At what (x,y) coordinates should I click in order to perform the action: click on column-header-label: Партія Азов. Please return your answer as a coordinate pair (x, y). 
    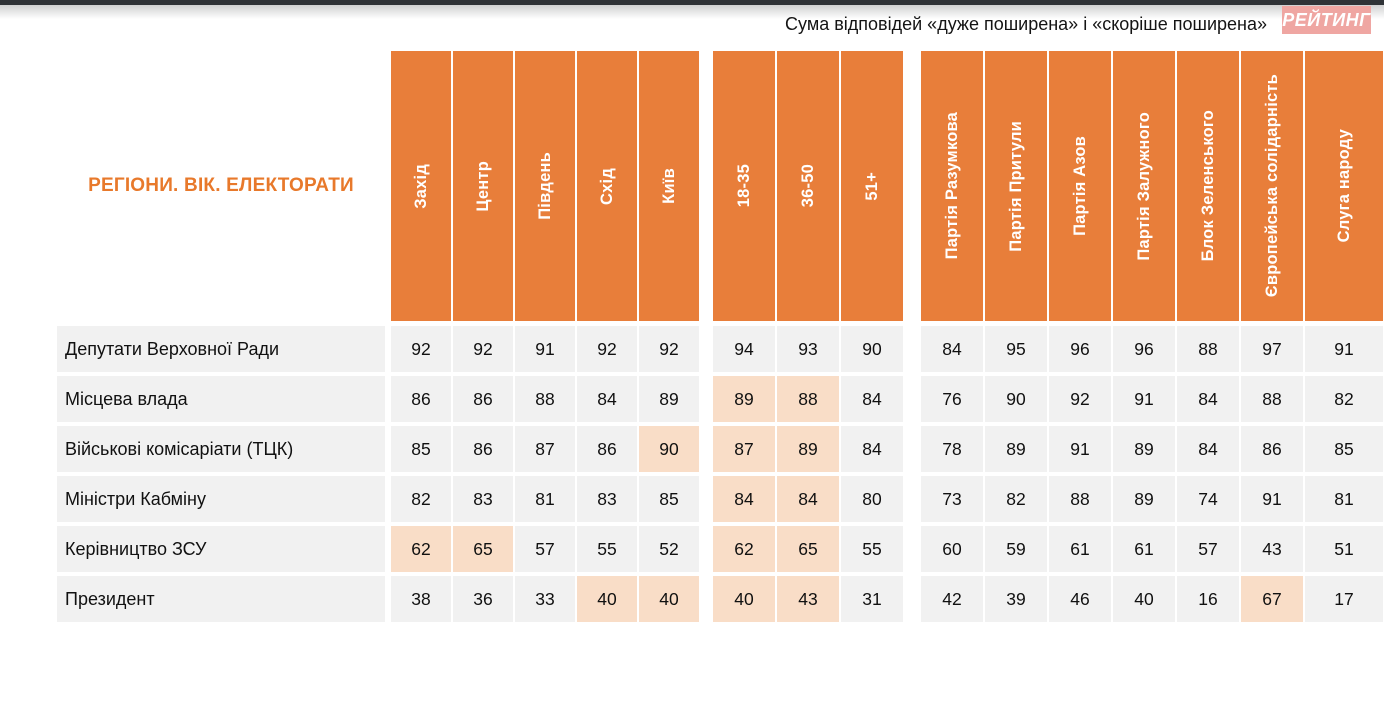
    Looking at the image, I should click on (1079, 186).